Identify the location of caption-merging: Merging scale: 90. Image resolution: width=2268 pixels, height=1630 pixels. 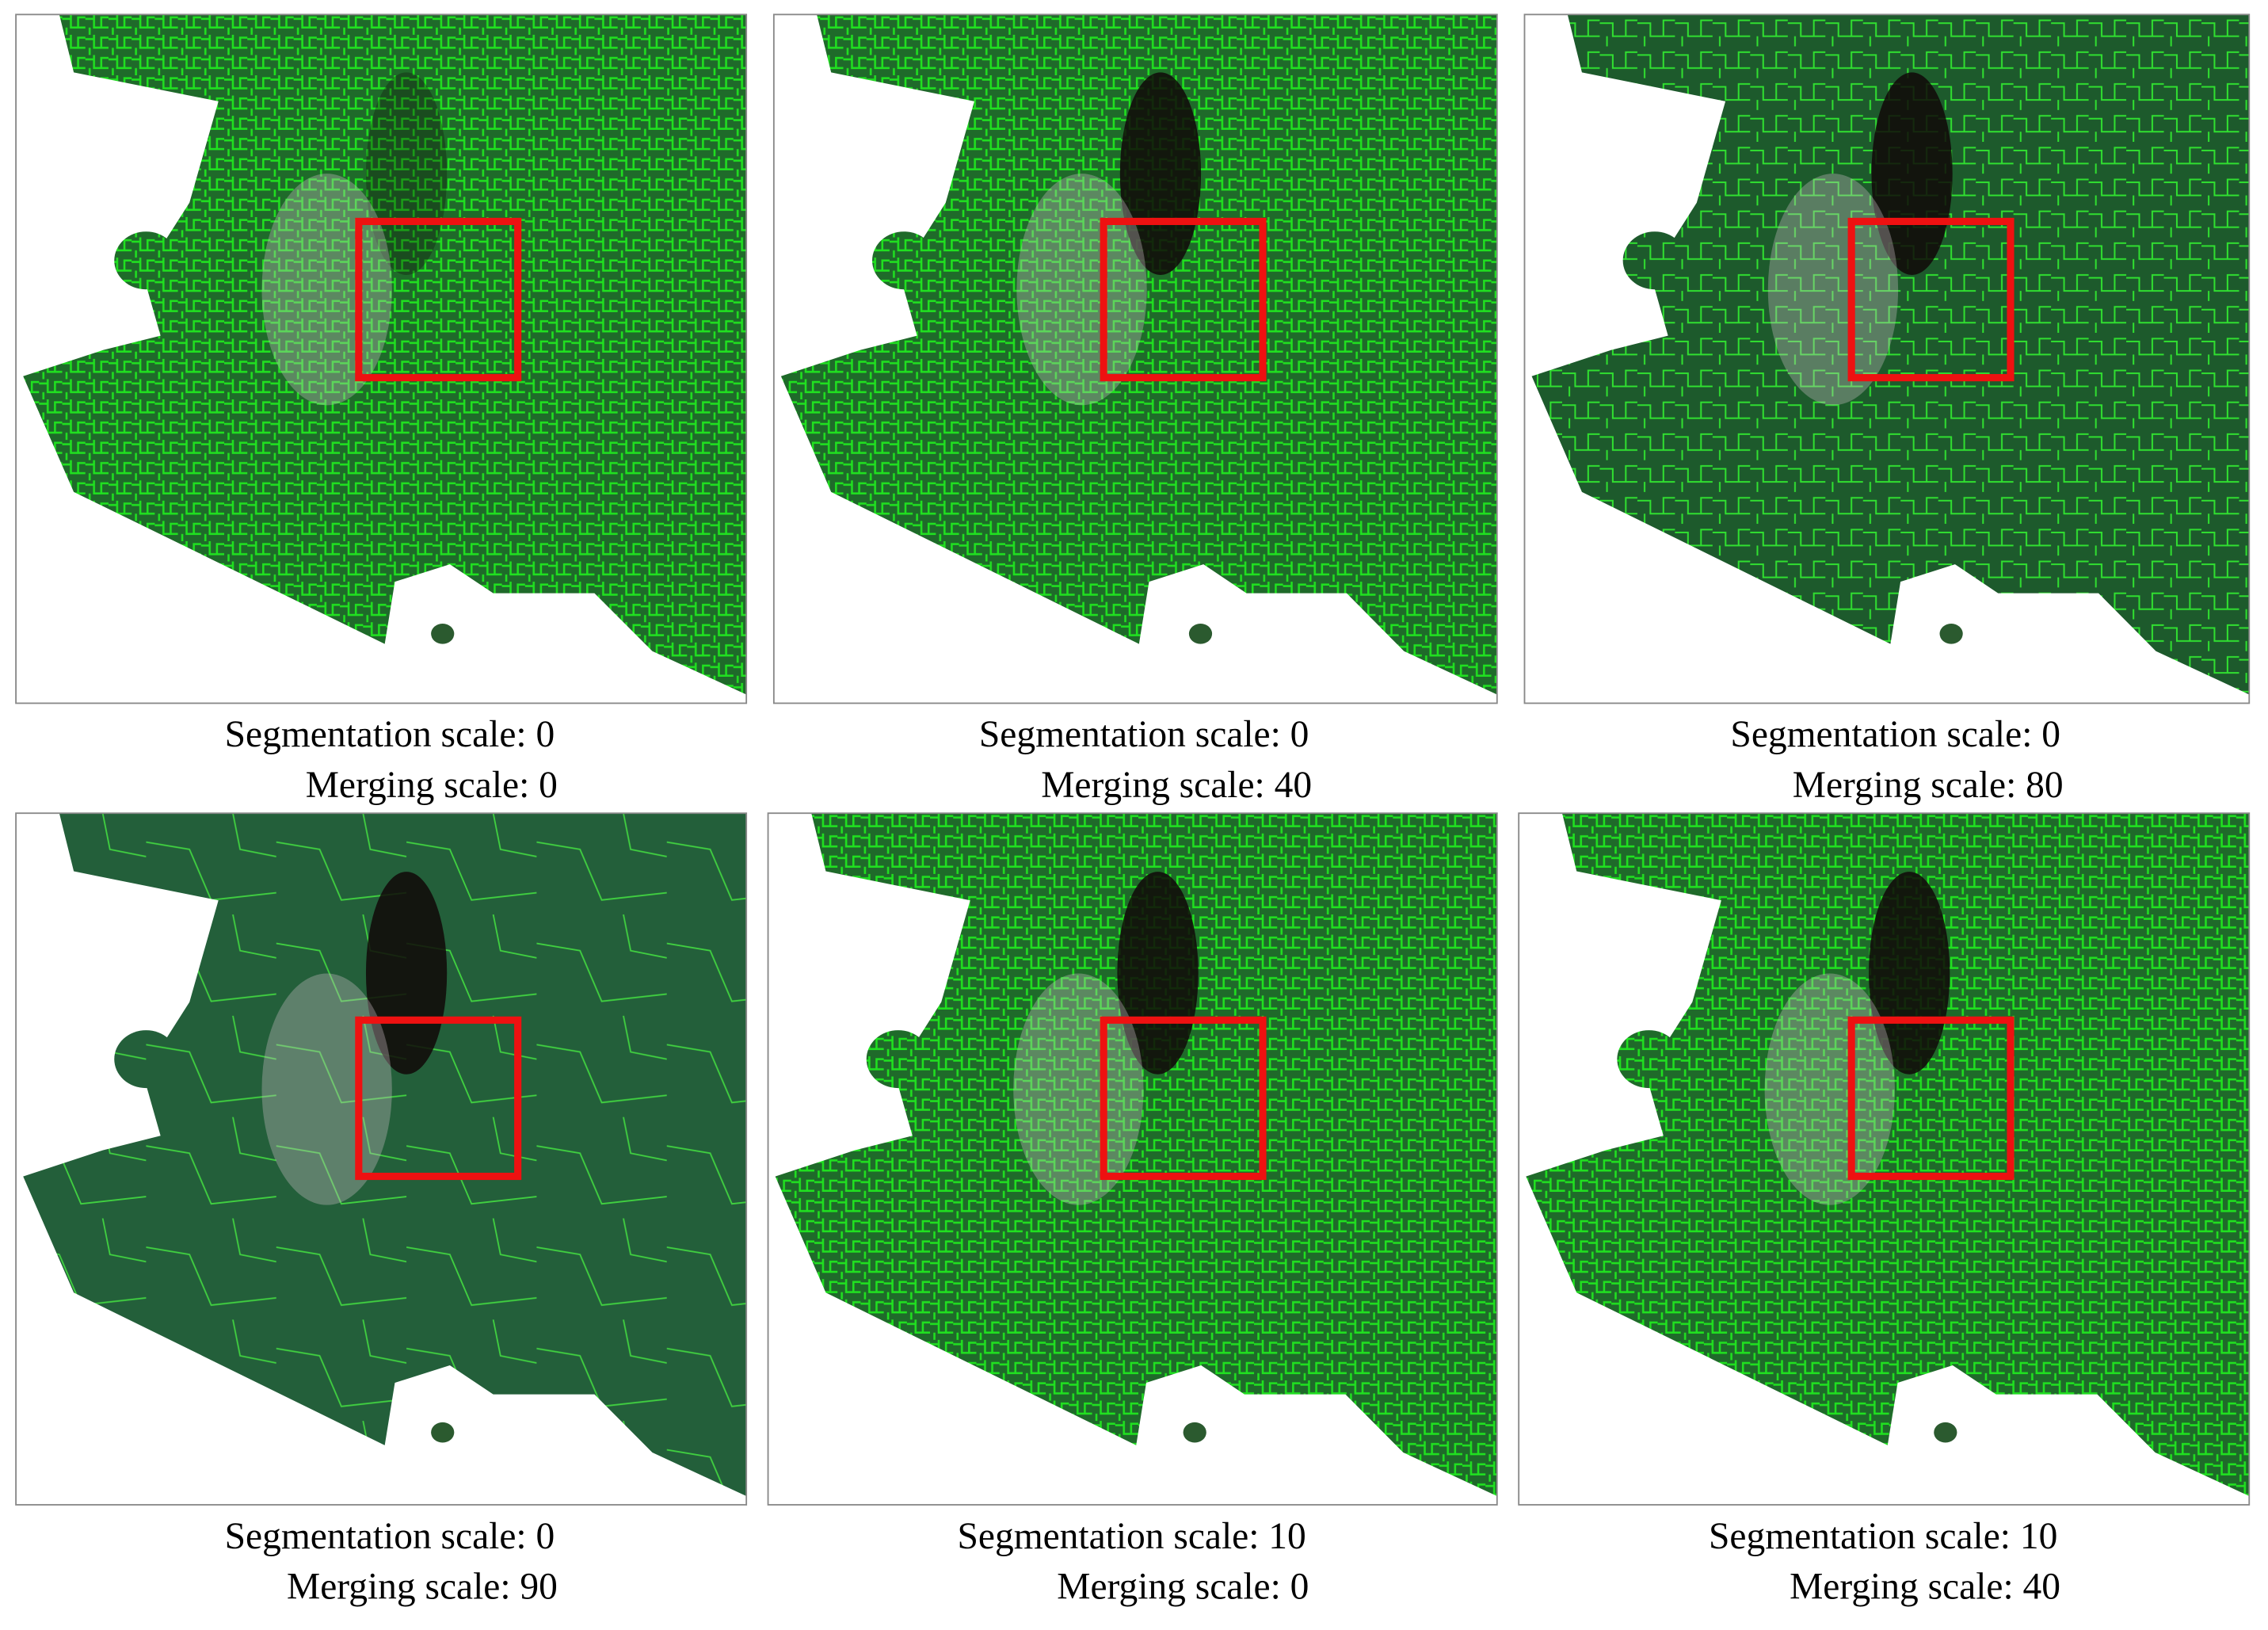
(422, 1587).